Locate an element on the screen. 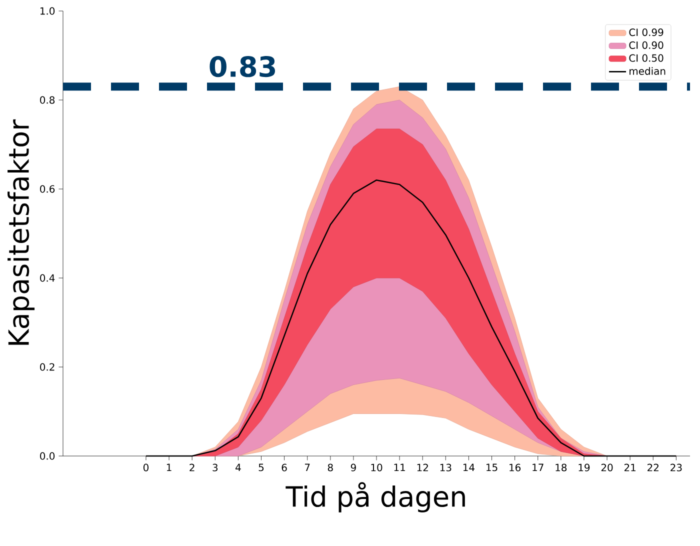  x-tick-label: 21 is located at coordinates (630, 468).